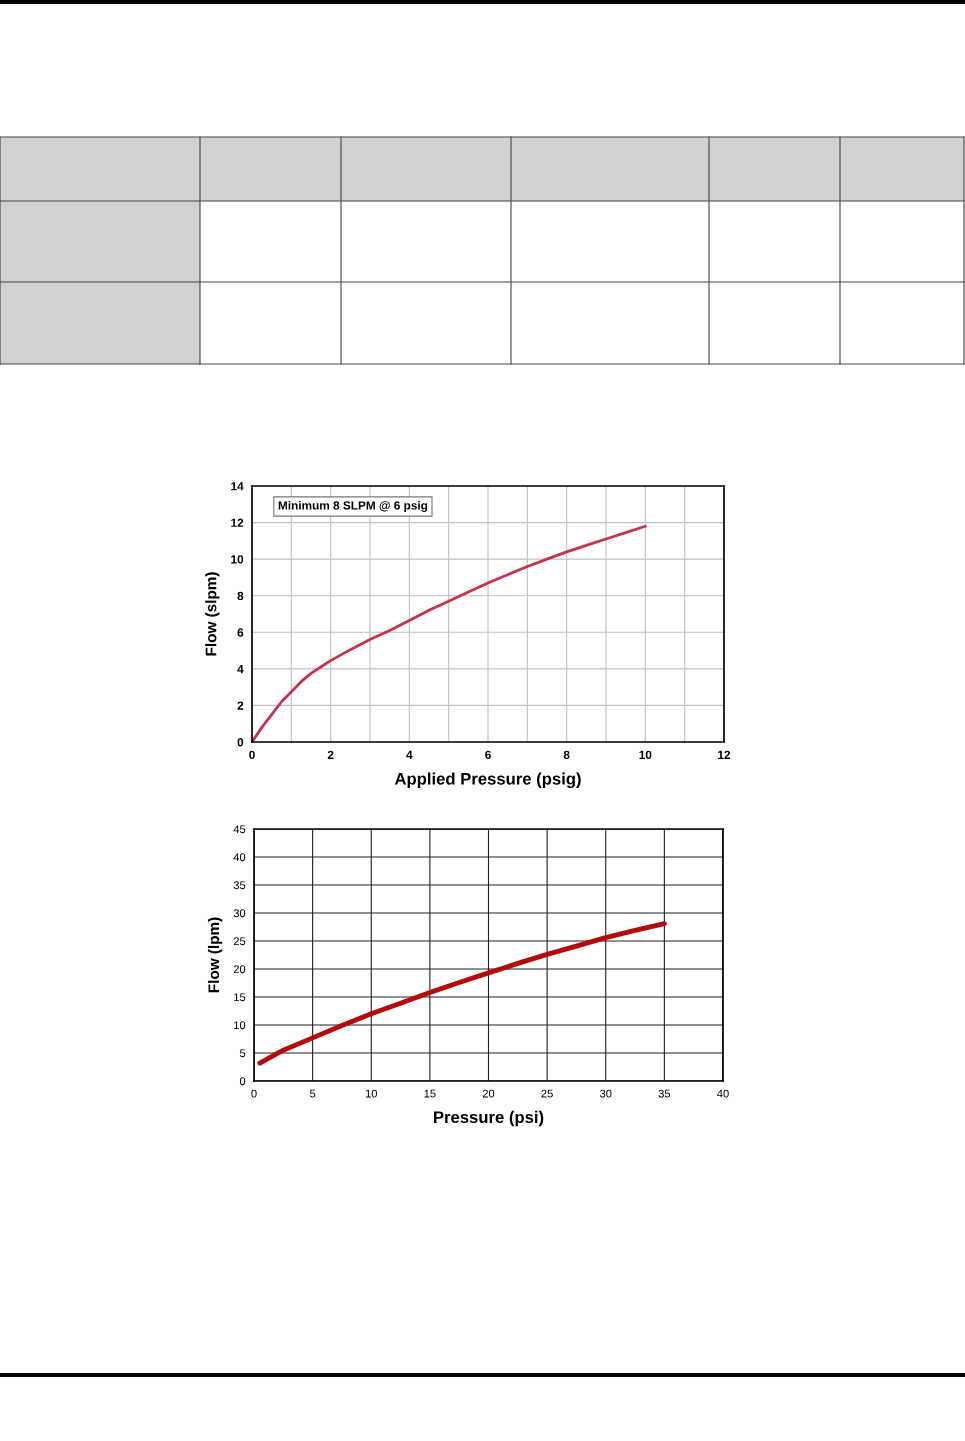 This screenshot has height=1441, width=965. Describe the element at coordinates (239, 829) in the screenshot. I see `y-tick-label: 45` at that location.